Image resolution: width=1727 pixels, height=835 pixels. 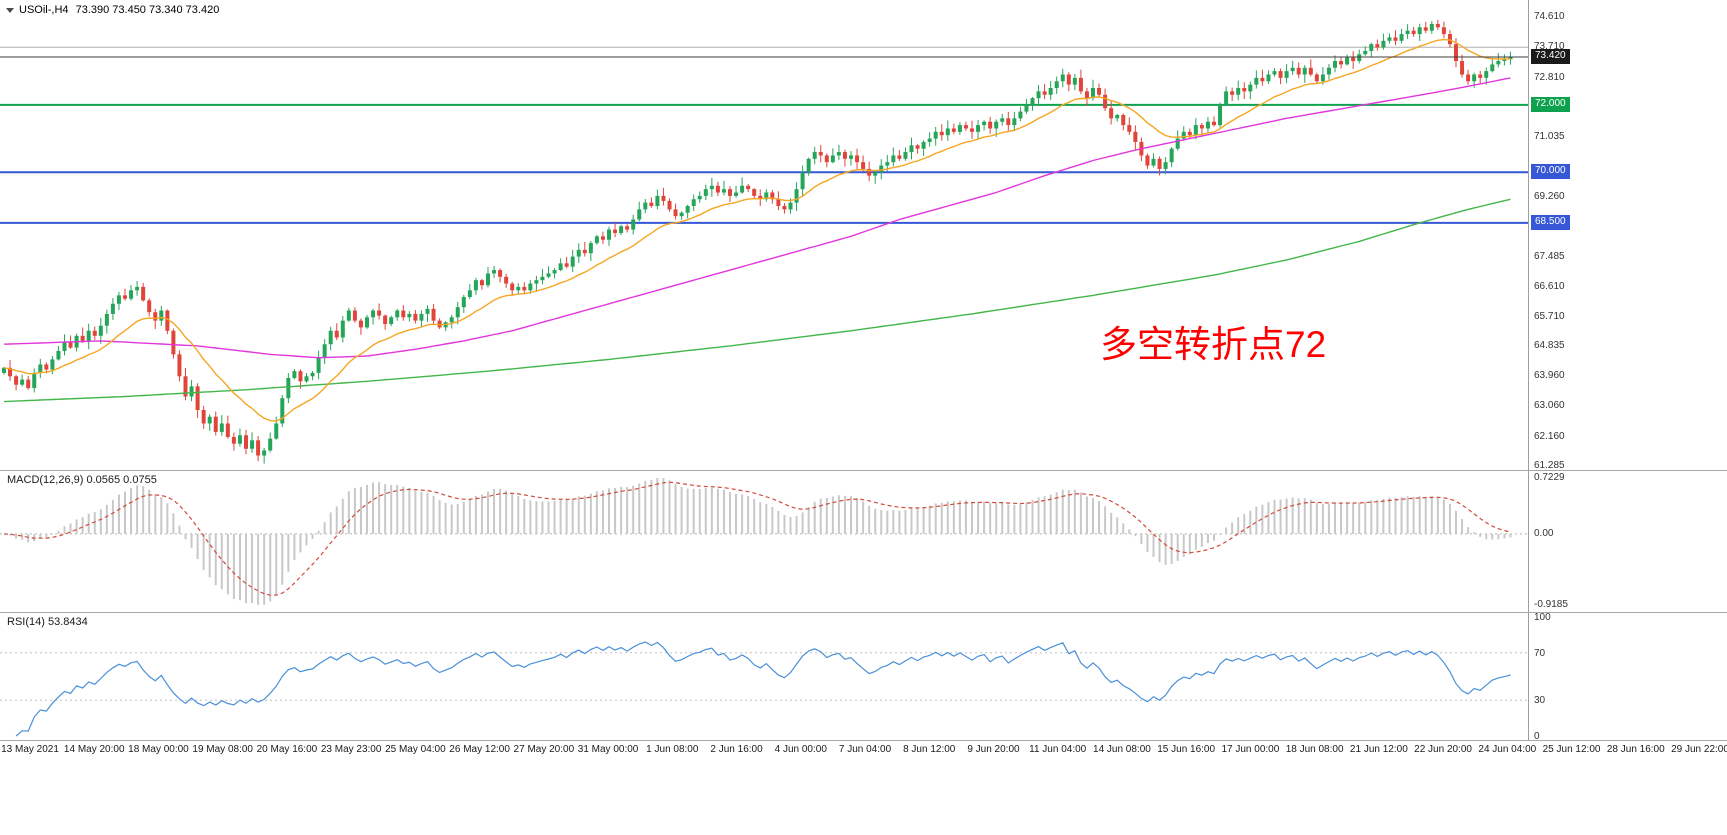 I want to click on time-axis-label: 24 Jun 04:00, so click(x=1507, y=749).